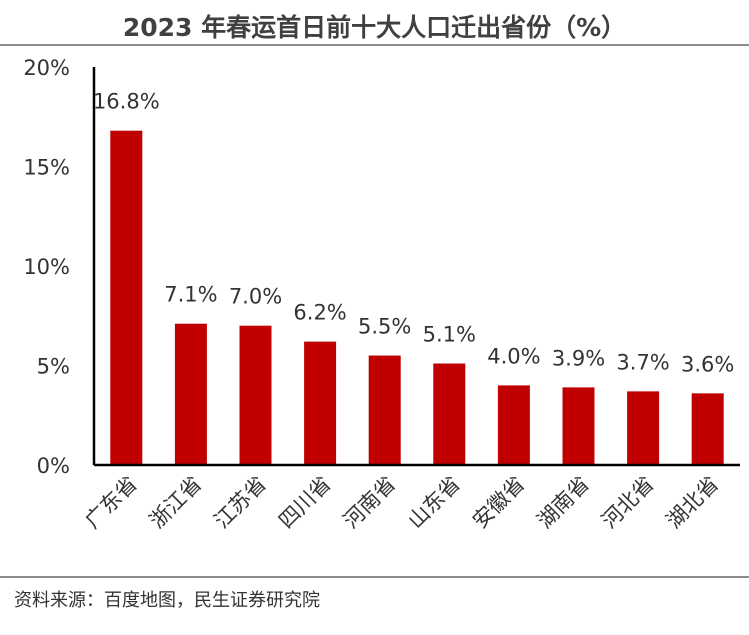  I want to click on value-label-0: 16.8%, so click(126, 102).